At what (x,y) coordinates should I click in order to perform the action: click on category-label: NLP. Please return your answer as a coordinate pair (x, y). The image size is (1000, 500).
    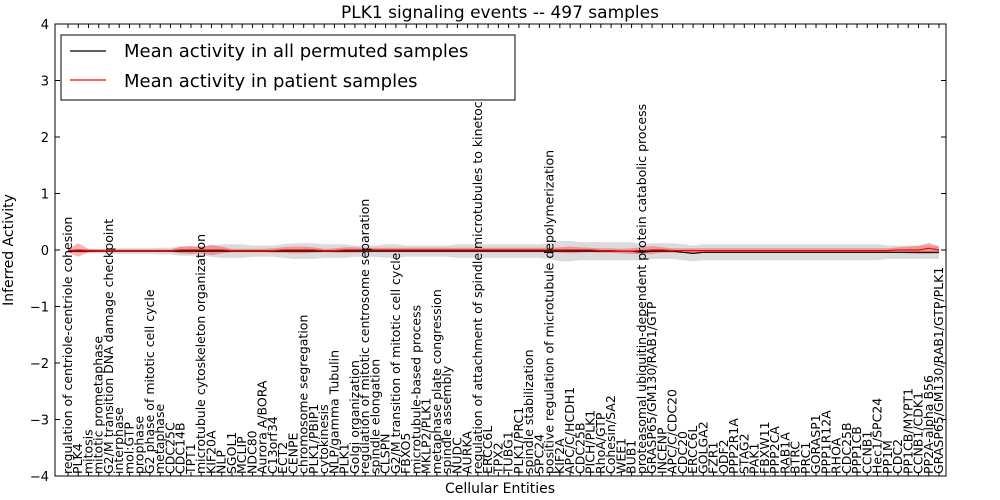
    Looking at the image, I should click on (221, 462).